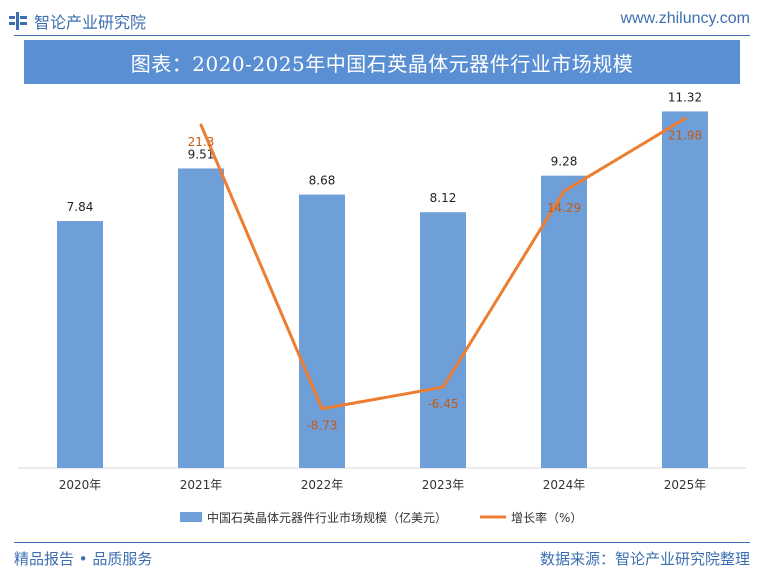  Describe the element at coordinates (83, 559) in the screenshot. I see `footer-slogan: 精品报告 • 品质服务` at that location.